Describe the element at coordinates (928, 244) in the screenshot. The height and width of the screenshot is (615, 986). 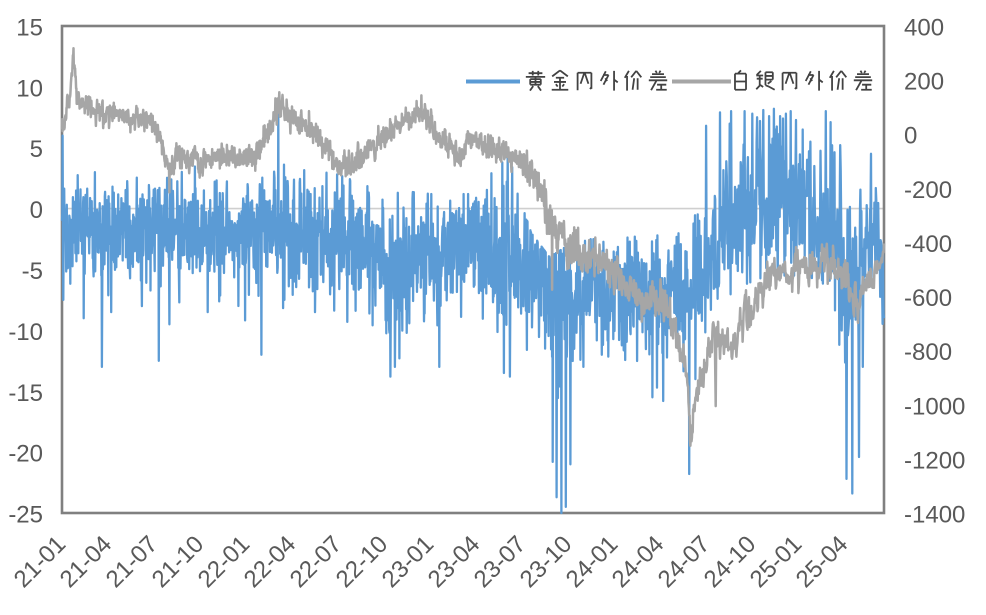
I see `svg-text: -400` at that location.